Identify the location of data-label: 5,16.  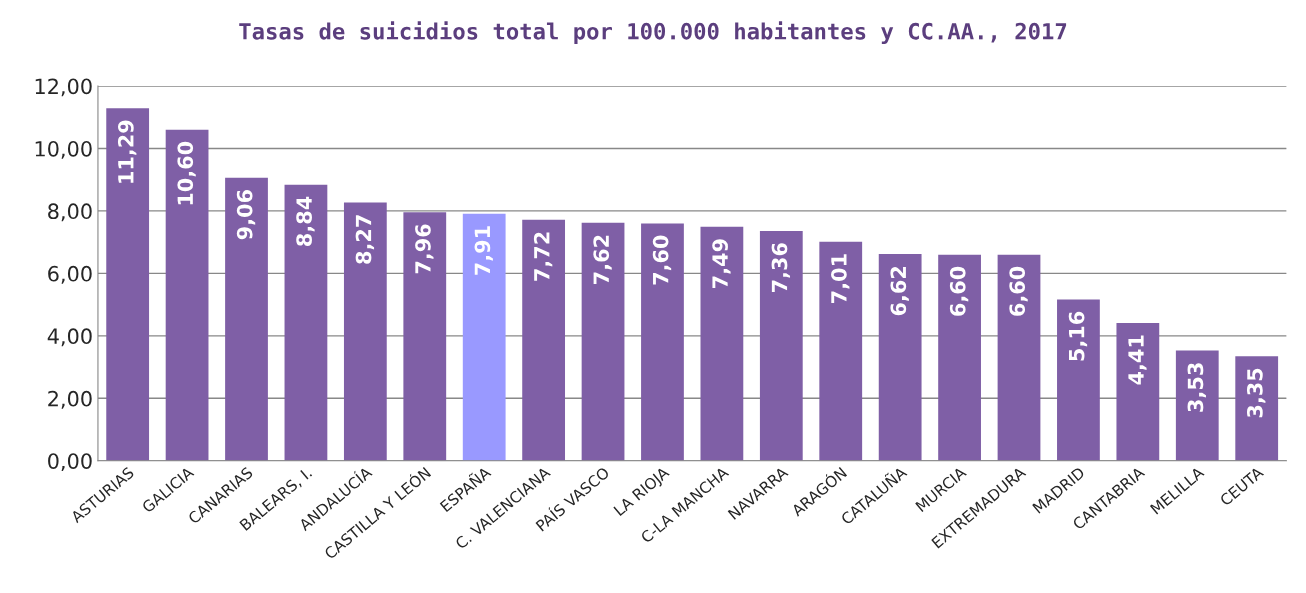
(1078, 336).